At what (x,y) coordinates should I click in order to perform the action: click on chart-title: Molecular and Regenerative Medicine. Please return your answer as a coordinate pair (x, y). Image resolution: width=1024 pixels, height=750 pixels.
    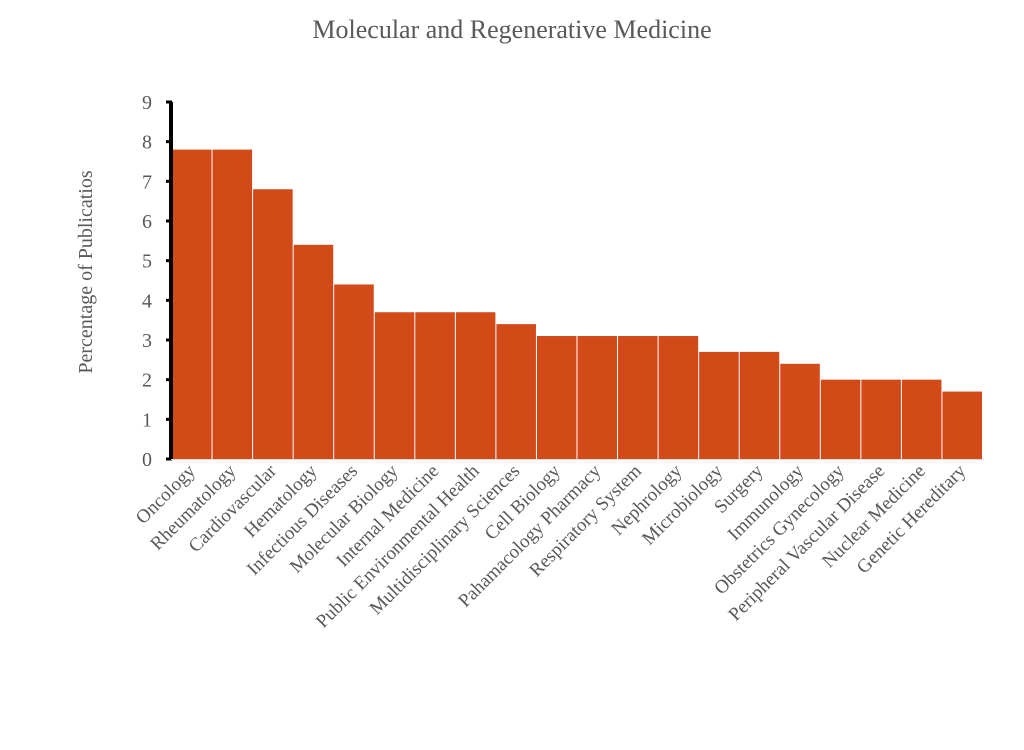
    Looking at the image, I should click on (511, 29).